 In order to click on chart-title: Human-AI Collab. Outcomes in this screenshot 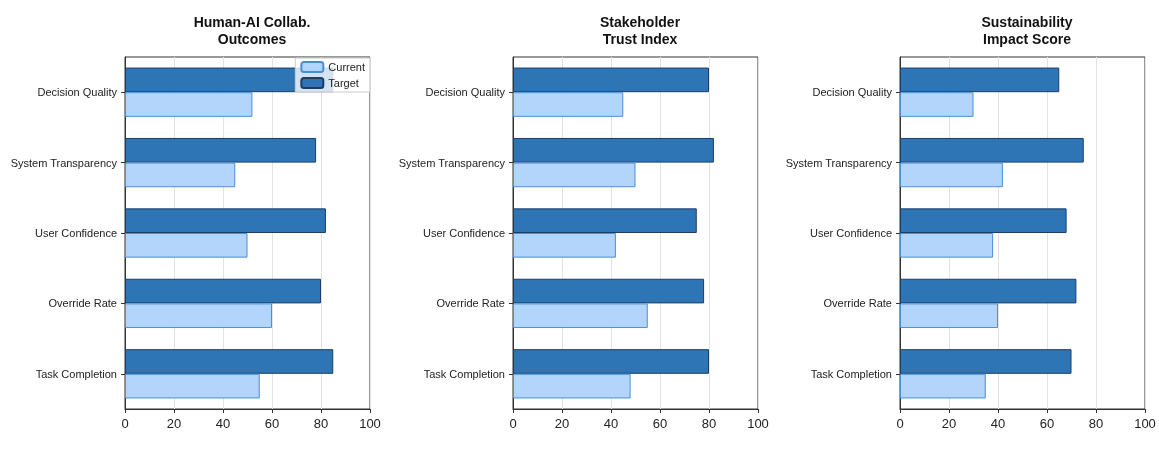, I will do `click(252, 30)`.